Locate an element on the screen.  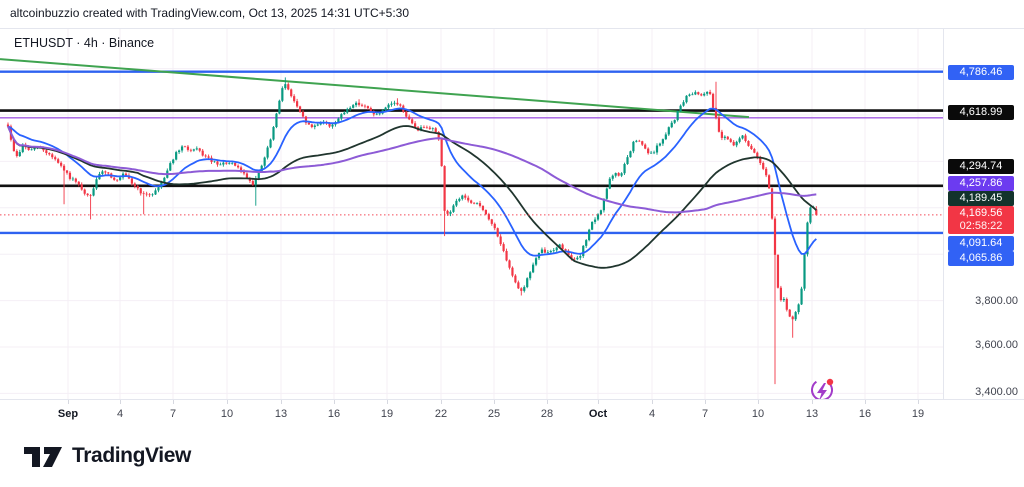
price-level-label: 4,257.86 is located at coordinates (981, 183).